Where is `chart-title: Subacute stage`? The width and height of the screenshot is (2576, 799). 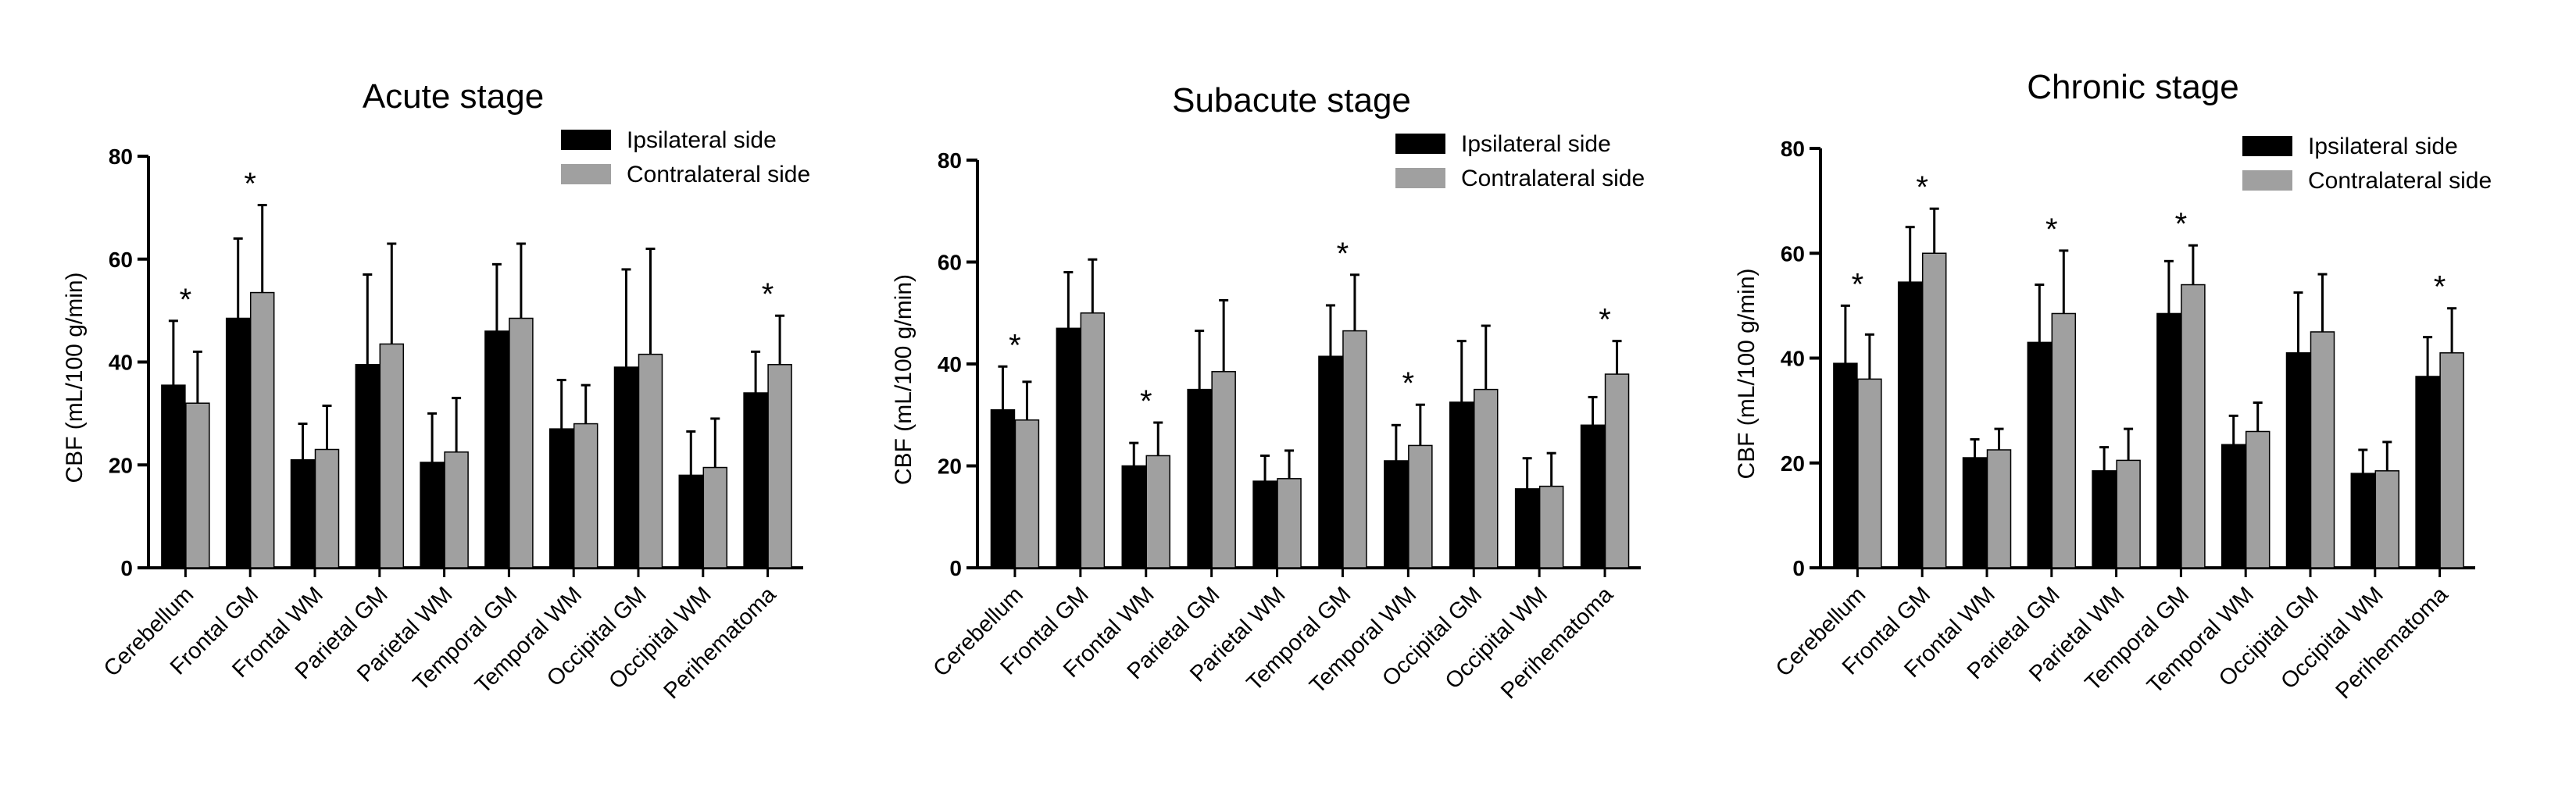 chart-title: Subacute stage is located at coordinates (1292, 100).